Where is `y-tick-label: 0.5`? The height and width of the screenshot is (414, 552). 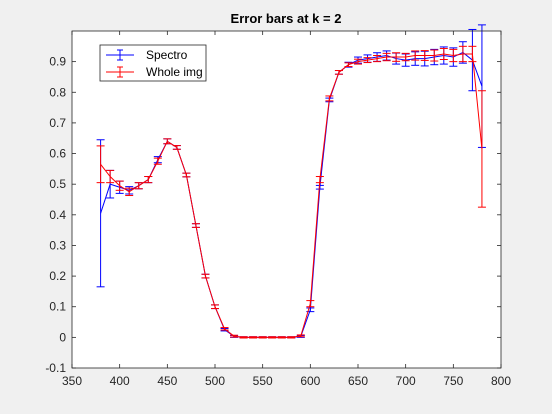
y-tick-label: 0.5 is located at coordinates (57, 184).